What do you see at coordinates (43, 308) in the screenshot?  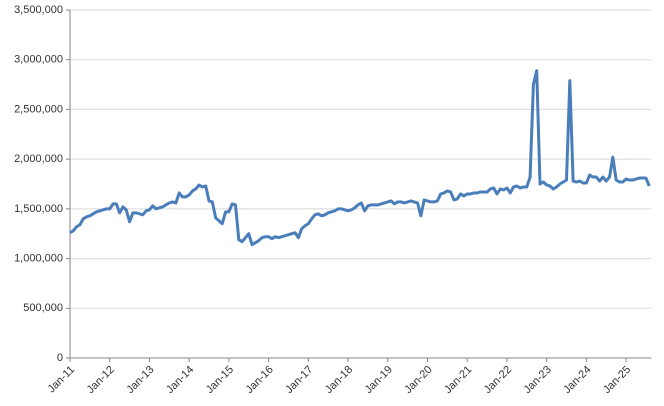 I see `y-tick-label: 500,000` at bounding box center [43, 308].